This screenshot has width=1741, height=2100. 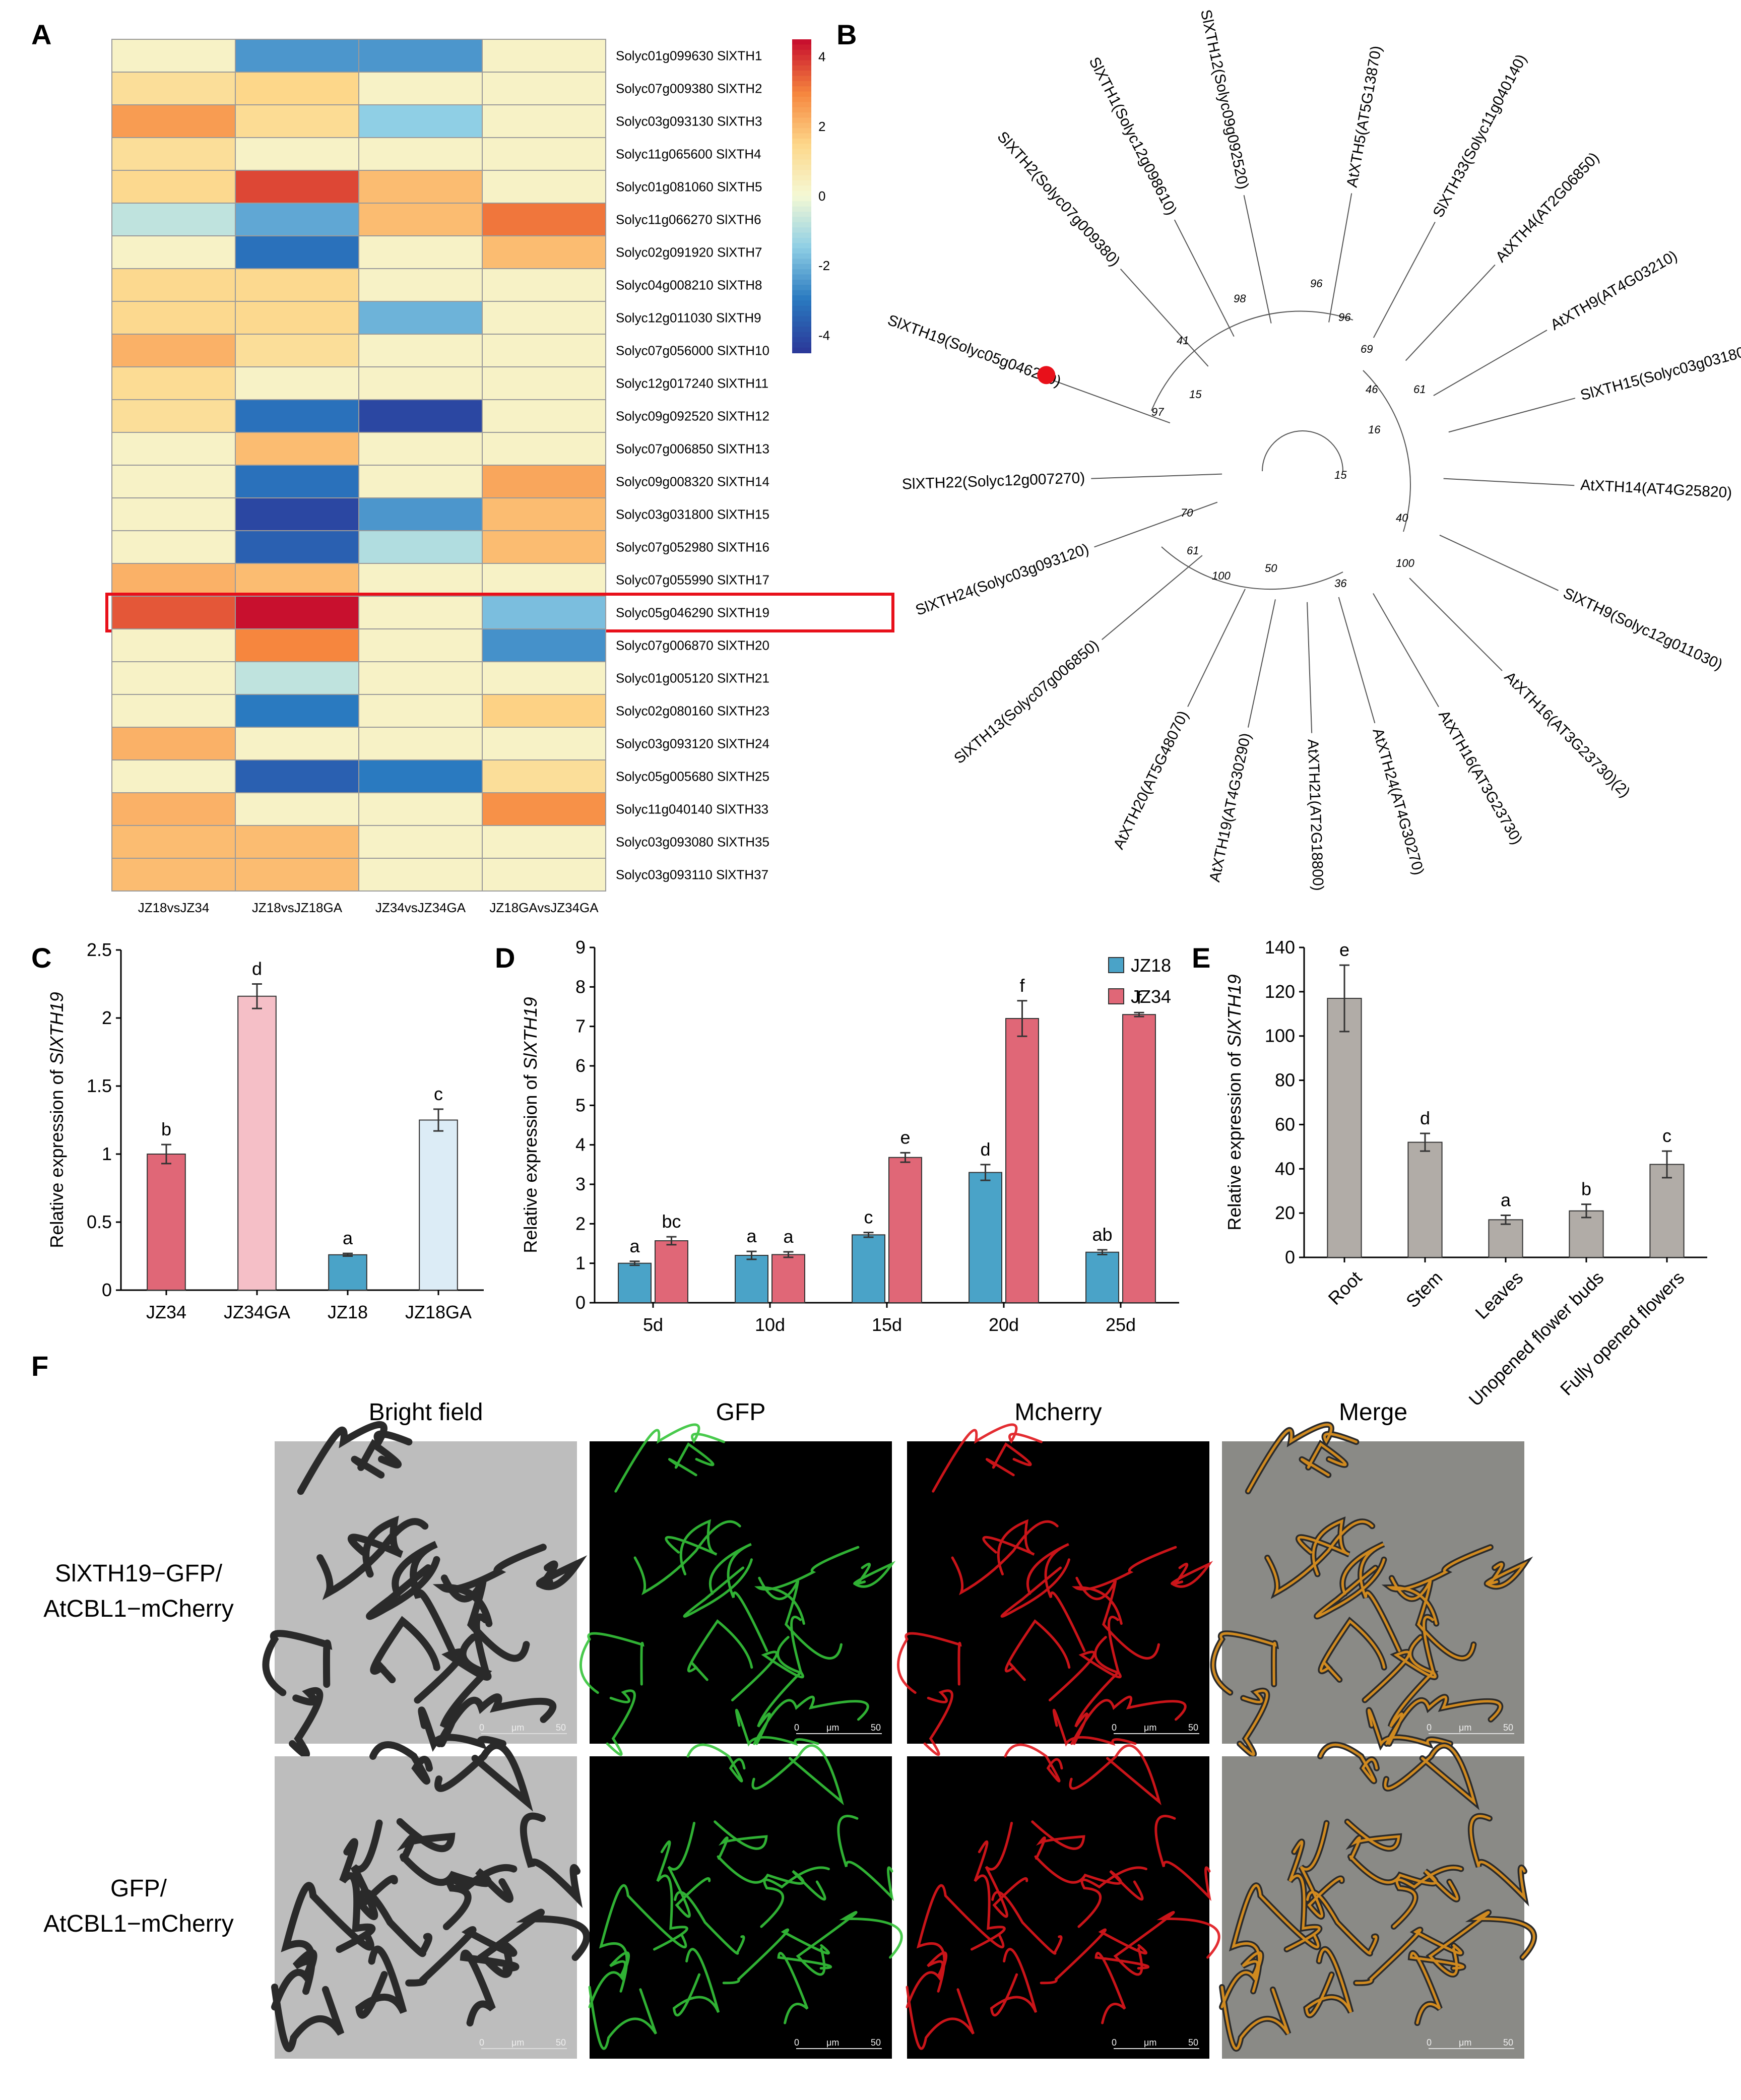 What do you see at coordinates (1536, 1338) in the screenshot?
I see `x-tick-label: Unopened flower buds` at bounding box center [1536, 1338].